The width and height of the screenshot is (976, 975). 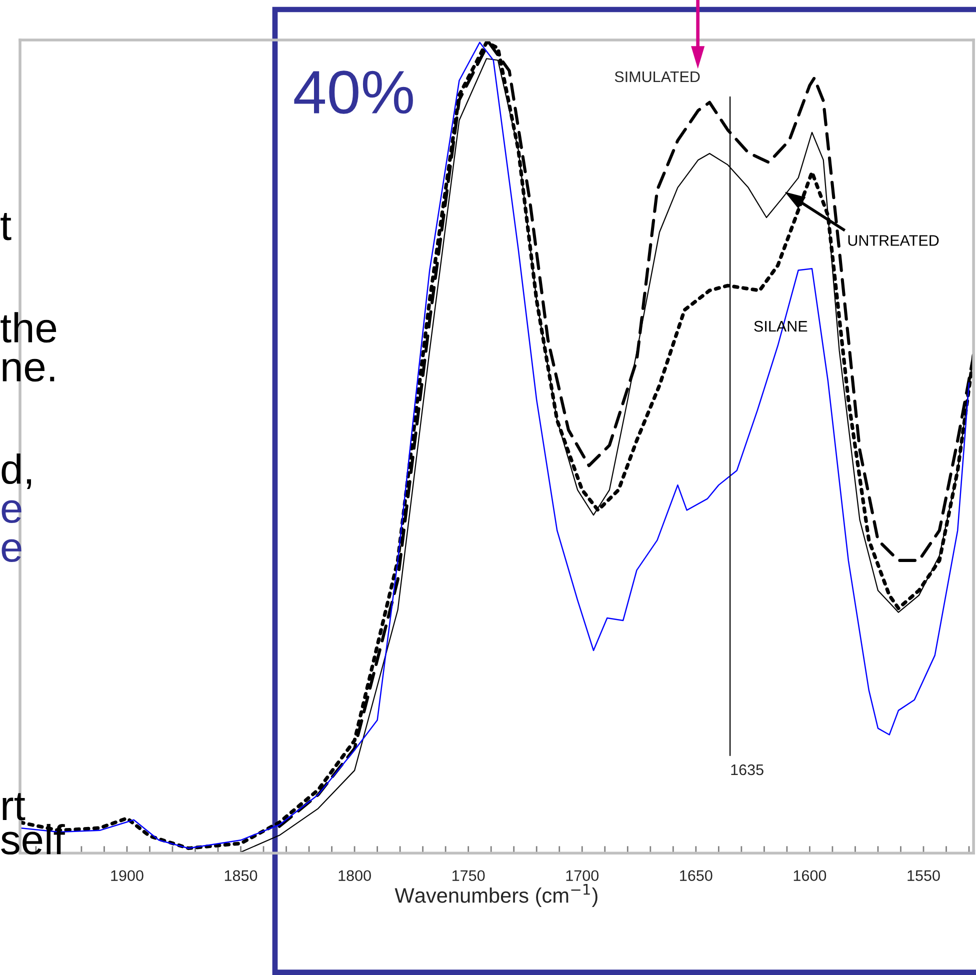 I want to click on annotation: 40%, so click(x=353, y=92).